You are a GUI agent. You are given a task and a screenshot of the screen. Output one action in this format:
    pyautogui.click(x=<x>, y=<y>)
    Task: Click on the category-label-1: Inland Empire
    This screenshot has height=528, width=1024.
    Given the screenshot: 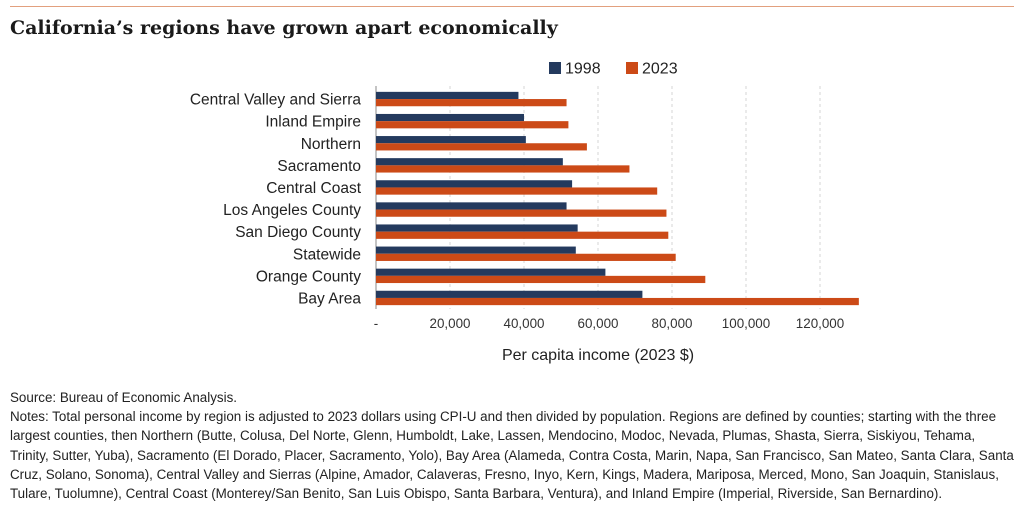 What is the action you would take?
    pyautogui.click(x=313, y=122)
    